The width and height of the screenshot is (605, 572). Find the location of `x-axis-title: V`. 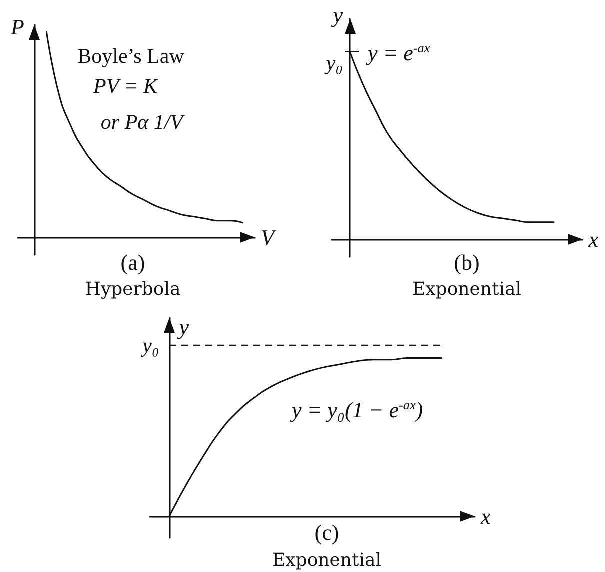

x-axis-title: V is located at coordinates (269, 237).